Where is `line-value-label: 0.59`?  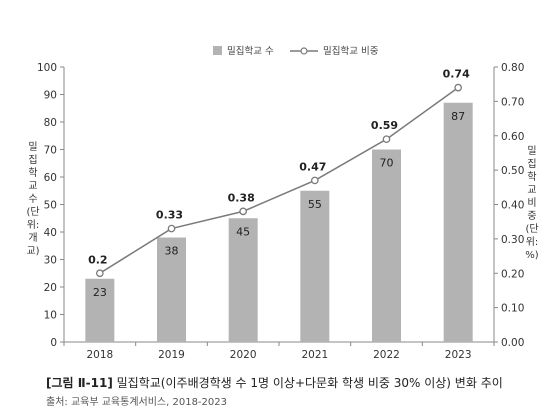
line-value-label: 0.59 is located at coordinates (384, 125).